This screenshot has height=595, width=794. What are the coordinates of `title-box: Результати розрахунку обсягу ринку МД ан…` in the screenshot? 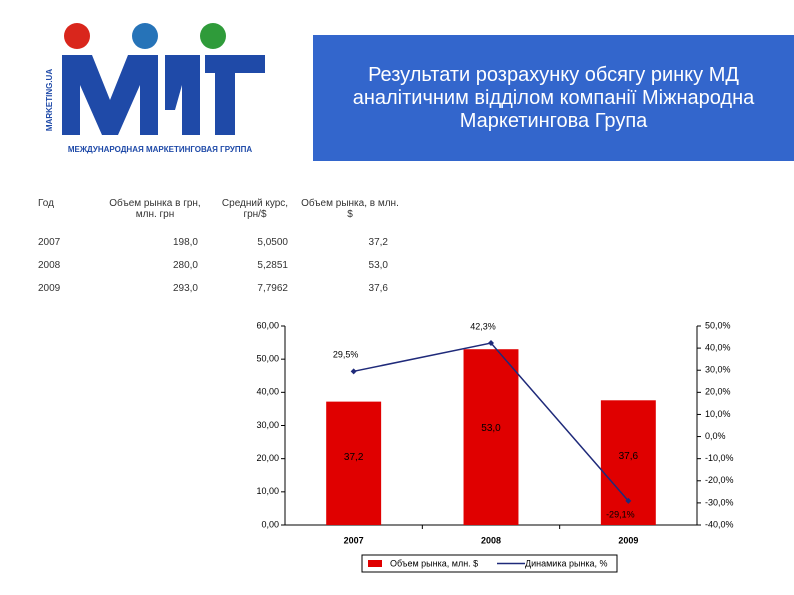 It's located at (553, 98).